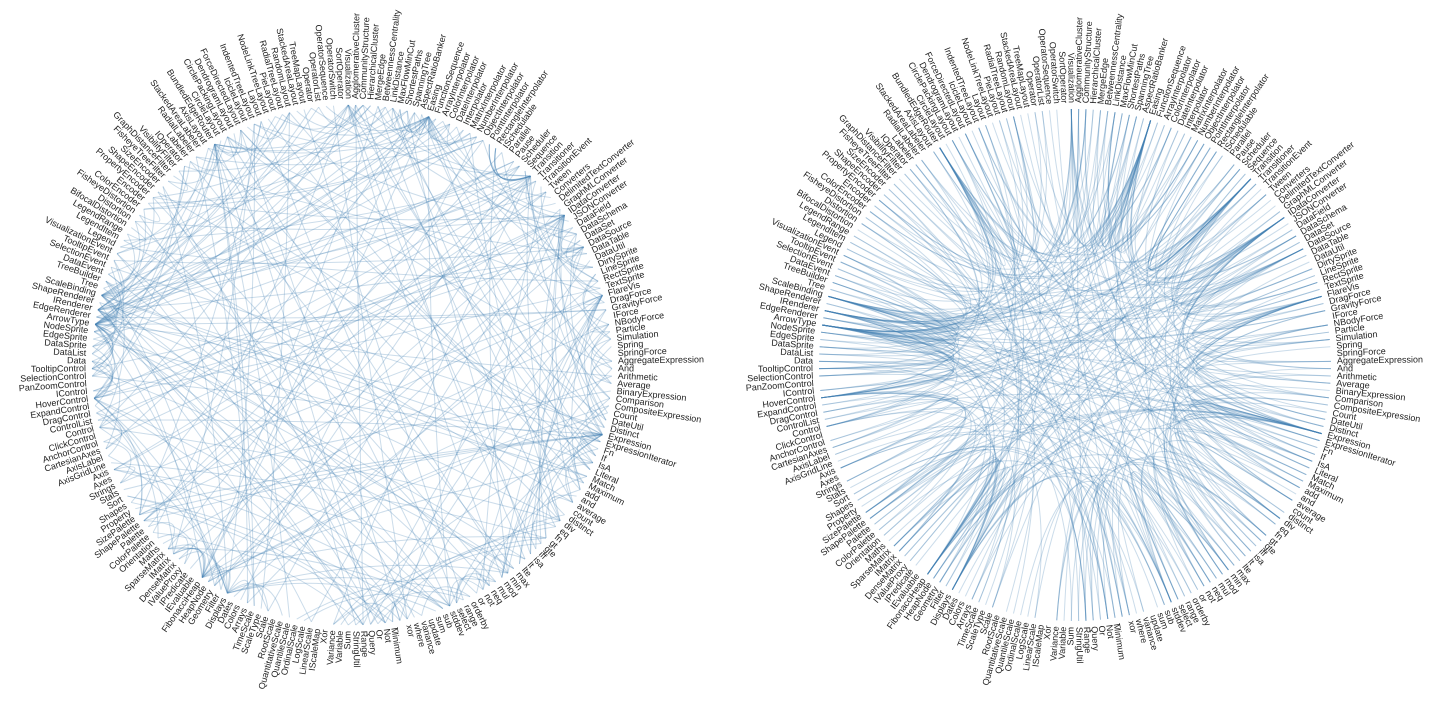 This screenshot has height=710, width=1440. Describe the element at coordinates (70, 352) in the screenshot. I see `node-label: DataList` at that location.